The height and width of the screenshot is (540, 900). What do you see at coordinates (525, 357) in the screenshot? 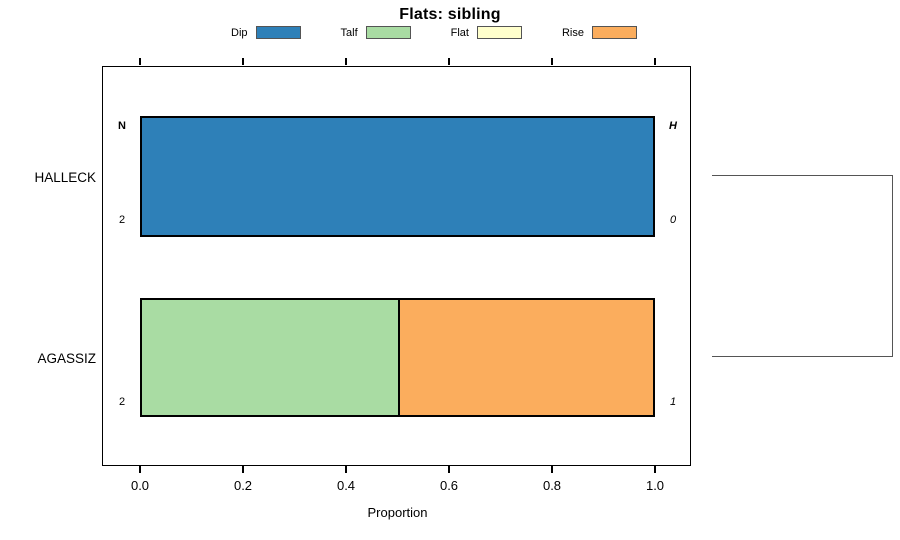
I see `bar-segment-rise` at bounding box center [525, 357].